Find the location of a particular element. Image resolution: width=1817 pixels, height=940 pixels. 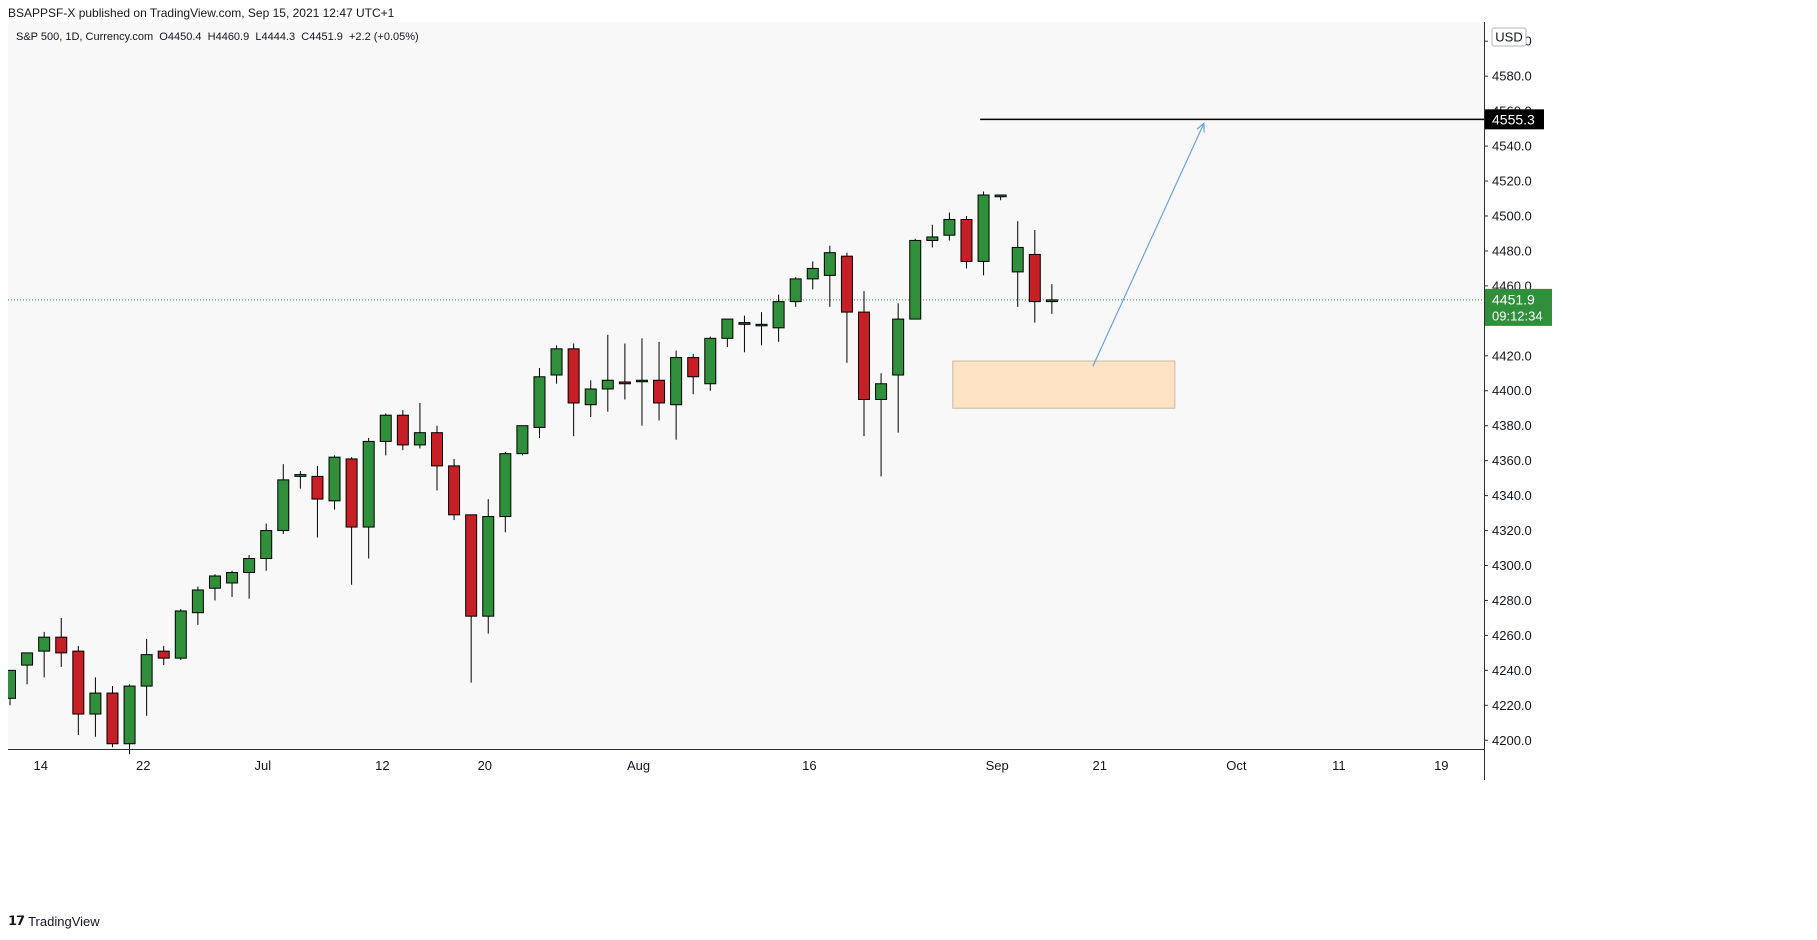

tradingview-logo-icon: 𝟭𝟳 is located at coordinates (16, 920).